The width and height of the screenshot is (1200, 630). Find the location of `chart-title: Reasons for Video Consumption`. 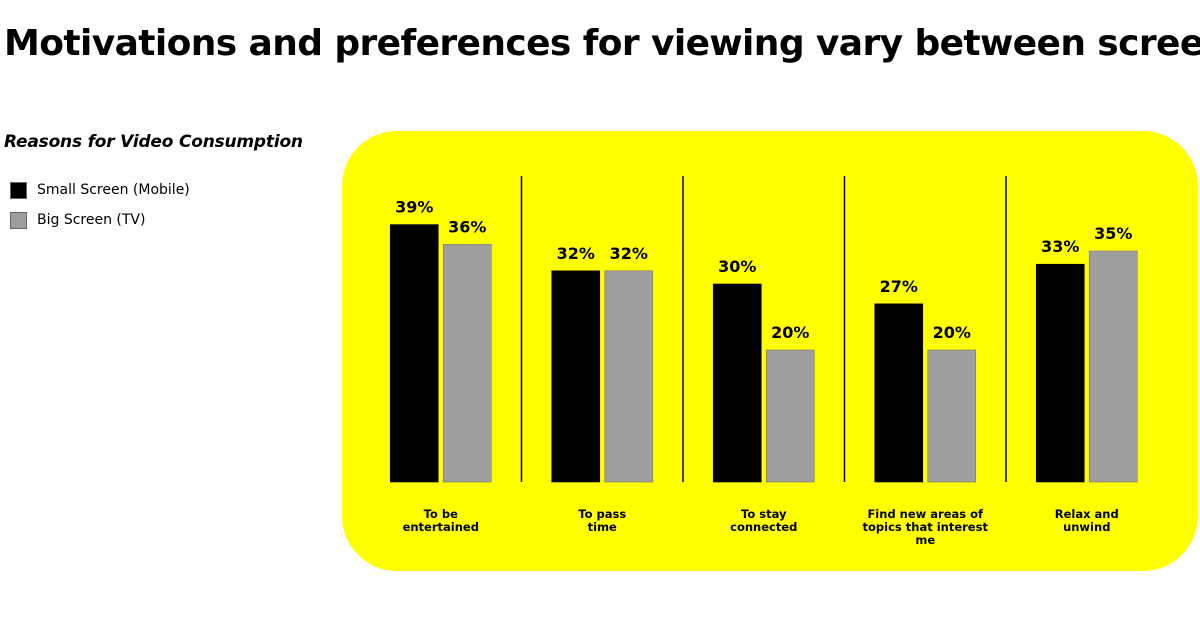

chart-title: Reasons for Video Consumption is located at coordinates (153, 142).